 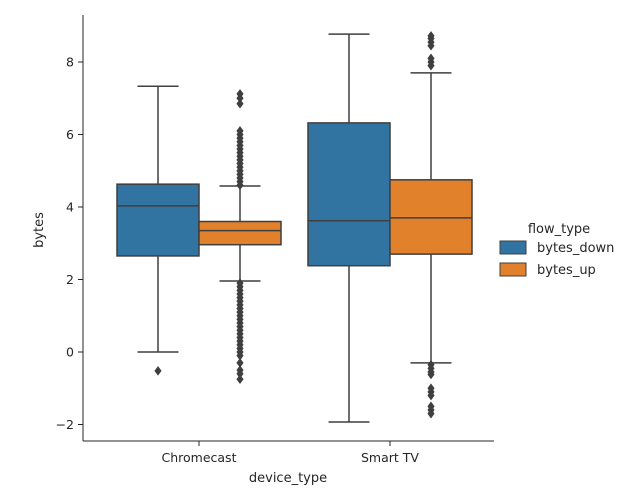 I want to click on box-bytes-down-chromecast, so click(x=158, y=230).